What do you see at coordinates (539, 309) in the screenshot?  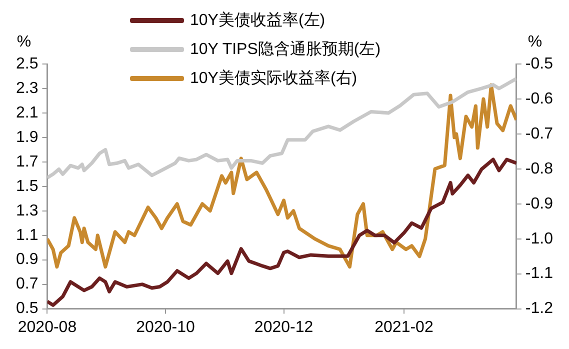 I see `y2-tick-label: -1.2` at bounding box center [539, 309].